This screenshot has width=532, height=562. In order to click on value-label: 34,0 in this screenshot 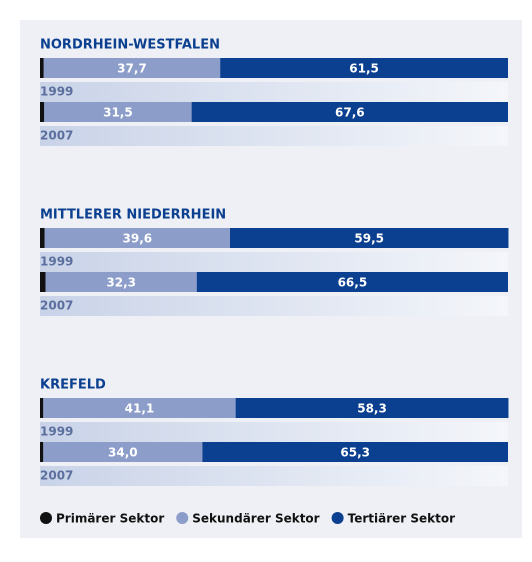, I will do `click(123, 453)`.